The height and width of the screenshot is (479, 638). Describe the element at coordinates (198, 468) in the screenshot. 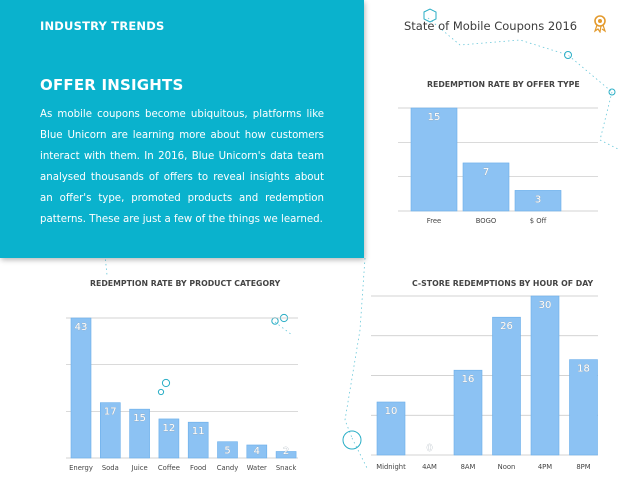

I see `product-category-category-label: Food` at that location.